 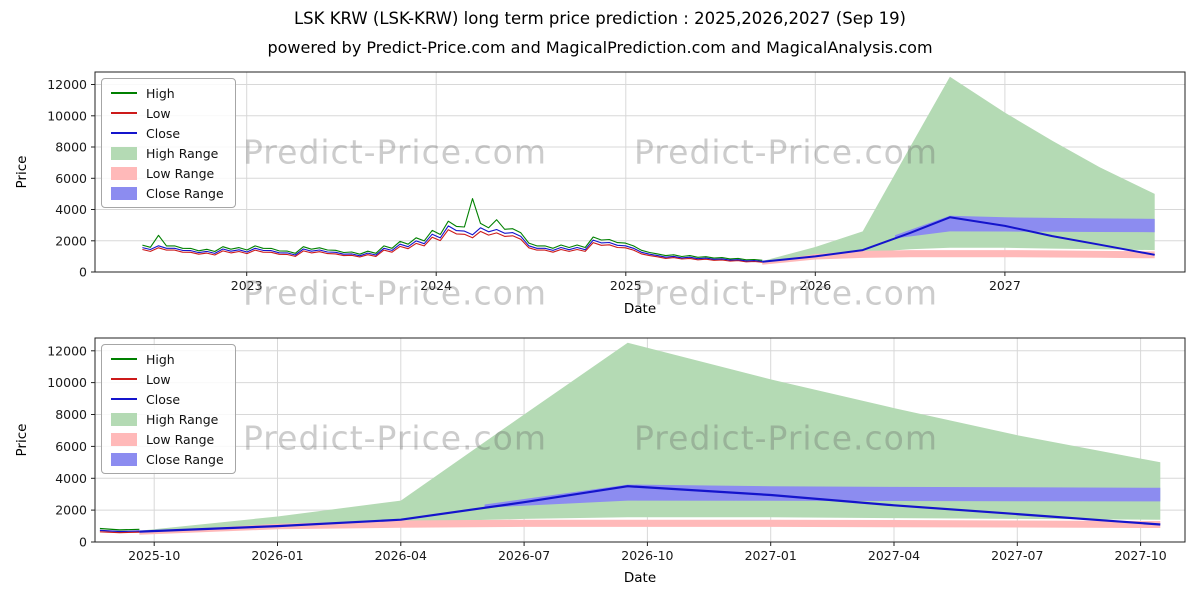 I want to click on x-tick-label: 2025-10, so click(x=154, y=555).